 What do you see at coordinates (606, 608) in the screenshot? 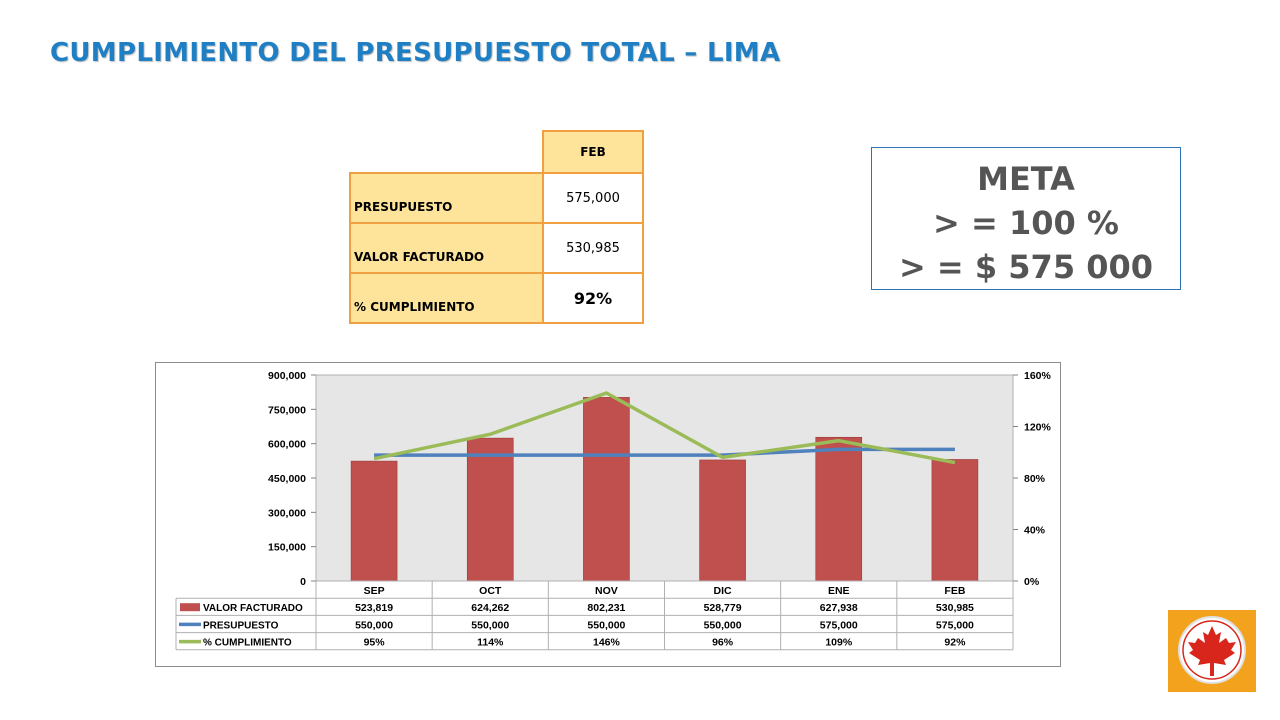
I see `data-table-value: 802,231` at bounding box center [606, 608].